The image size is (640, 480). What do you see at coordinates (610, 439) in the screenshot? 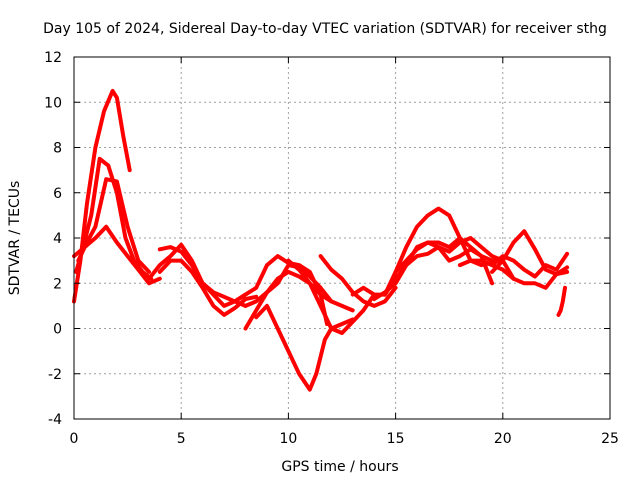
I see `x-tick-label: 25` at bounding box center [610, 439].